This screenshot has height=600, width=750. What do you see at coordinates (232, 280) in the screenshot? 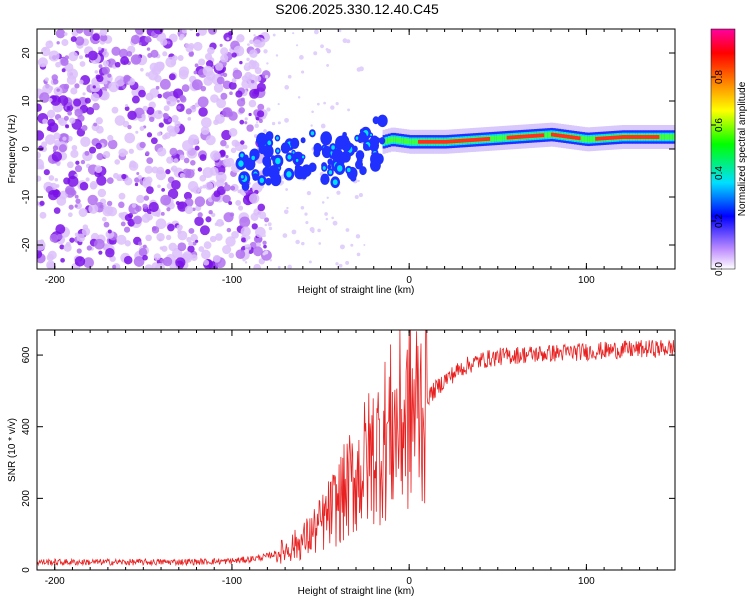
I see `spectrogram-xtick-label: -100` at bounding box center [232, 280].